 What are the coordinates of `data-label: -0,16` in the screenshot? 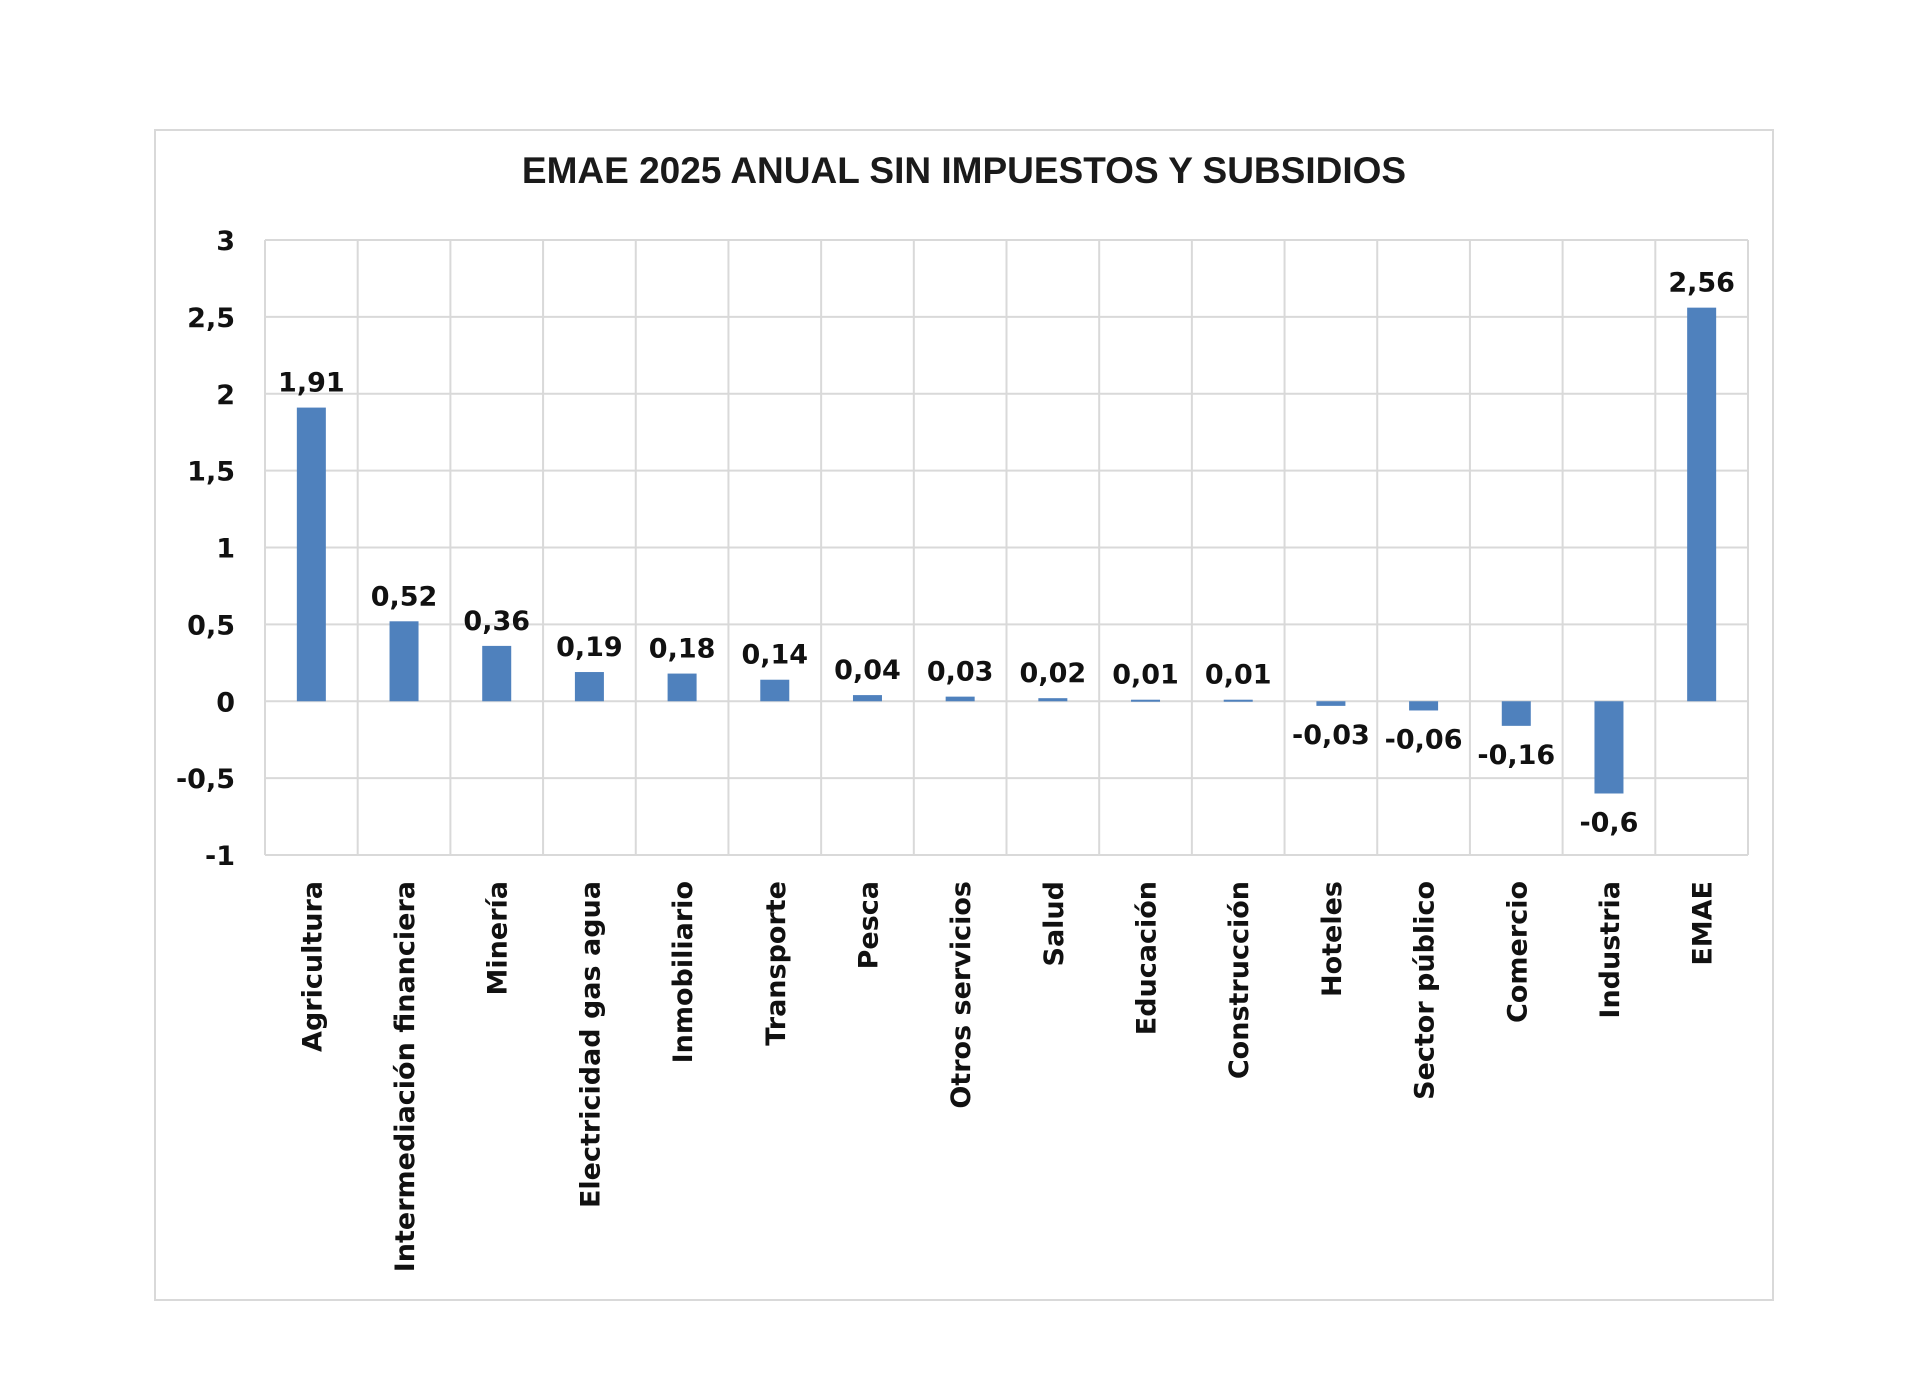 It's located at (1516, 755).